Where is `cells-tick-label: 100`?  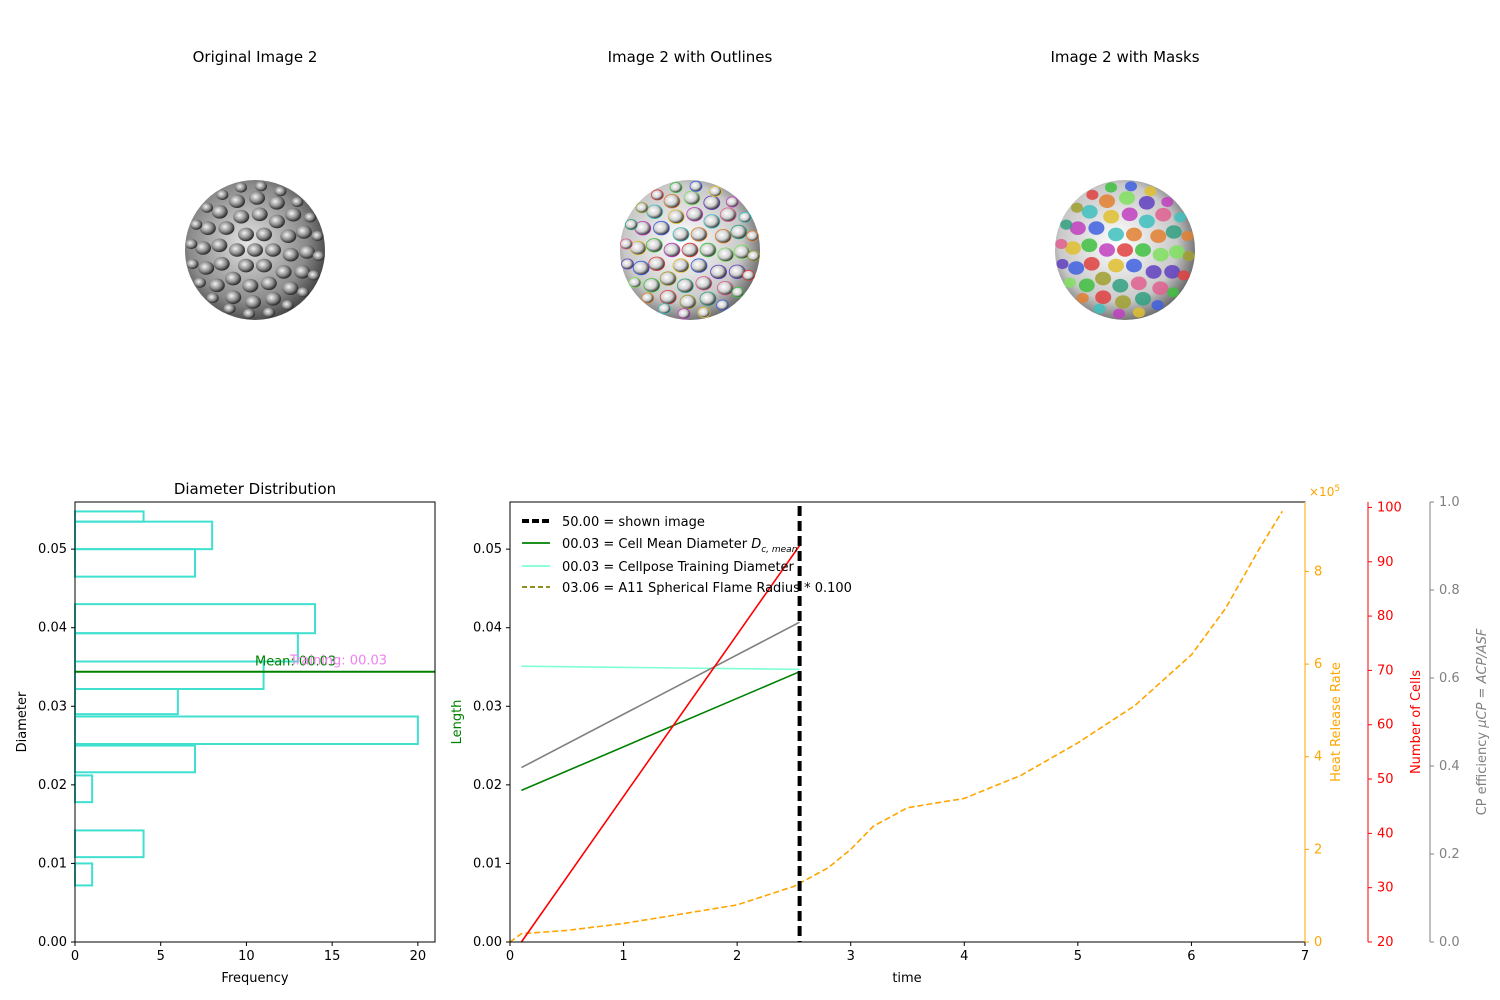
cells-tick-label: 100 is located at coordinates (1389, 507).